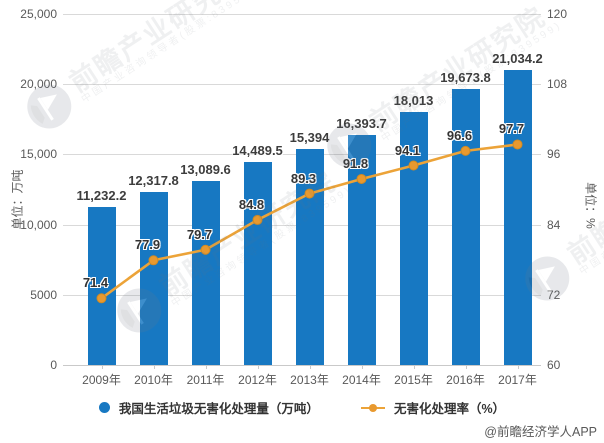 The height and width of the screenshot is (443, 604). I want to click on x-axis-label: 2010年, so click(153, 380).